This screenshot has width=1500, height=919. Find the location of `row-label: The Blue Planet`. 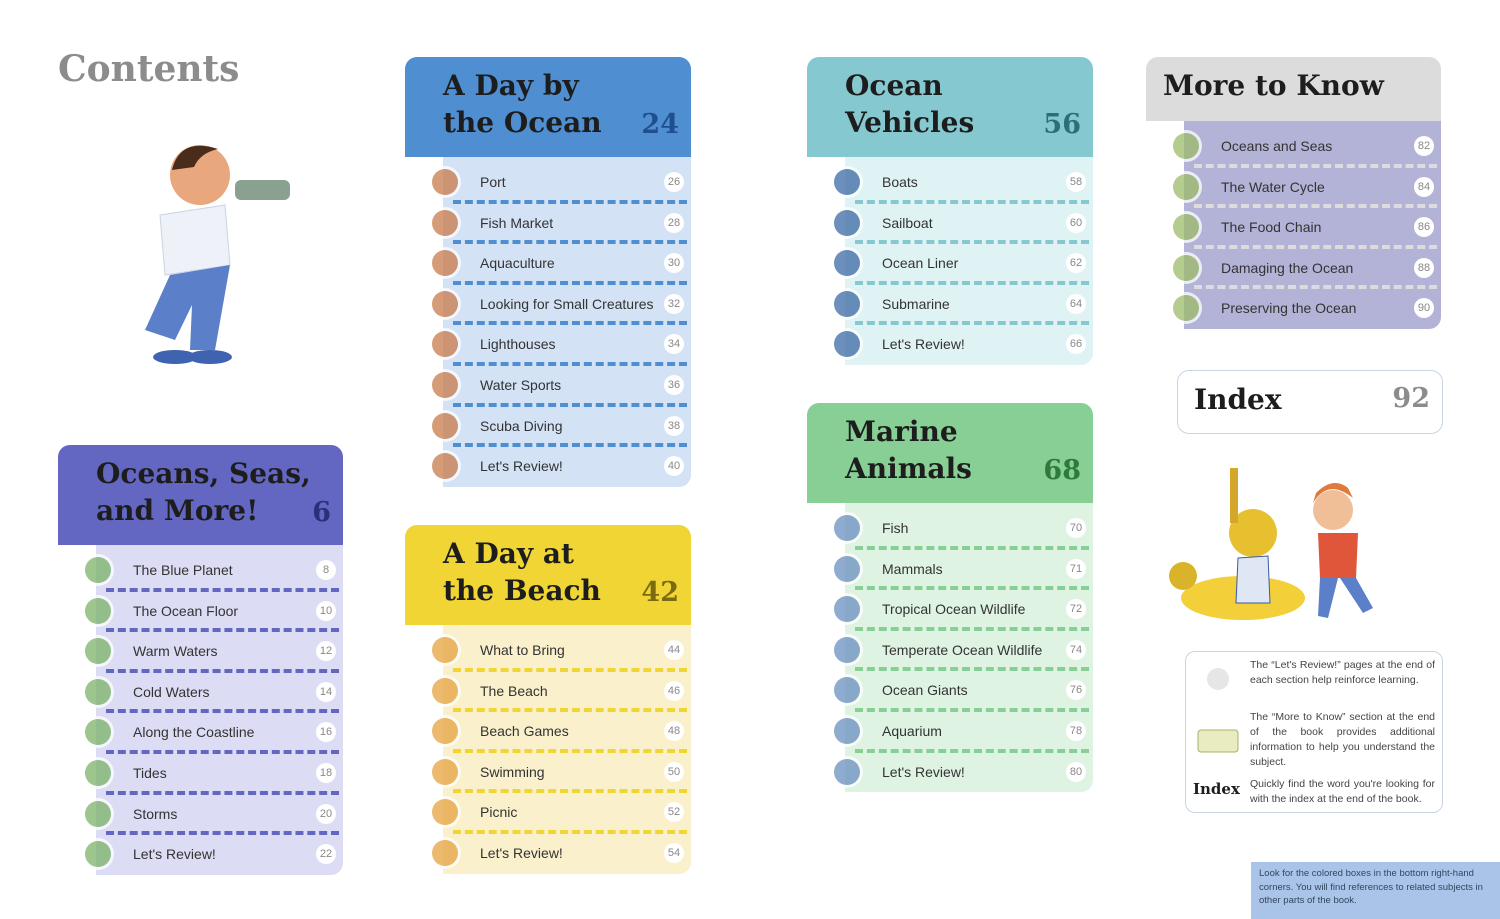

row-label: The Blue Planet is located at coordinates (183, 570).